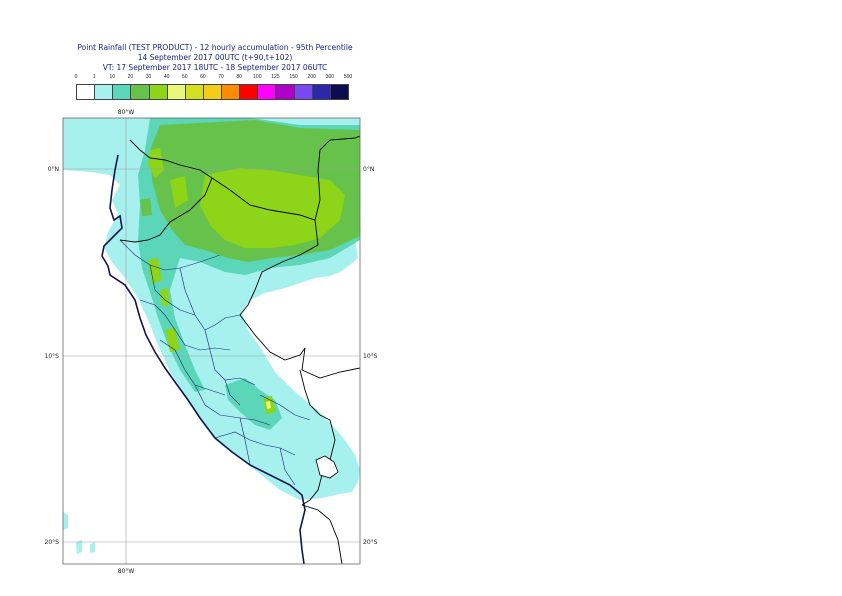 This screenshot has width=842, height=596. I want to click on border-ecuador-peru, so click(166, 191).